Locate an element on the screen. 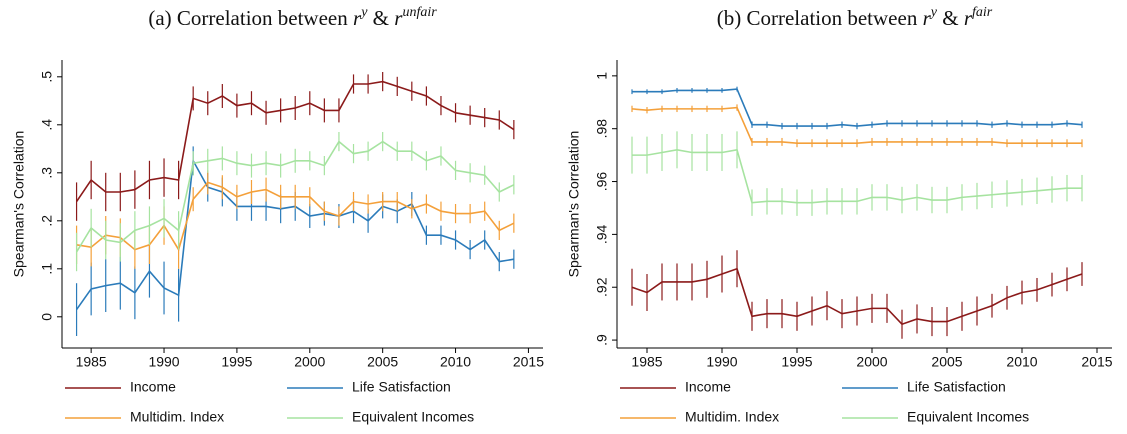 This screenshot has height=434, width=1127. y-tick-label: .3 is located at coordinates (47, 173).